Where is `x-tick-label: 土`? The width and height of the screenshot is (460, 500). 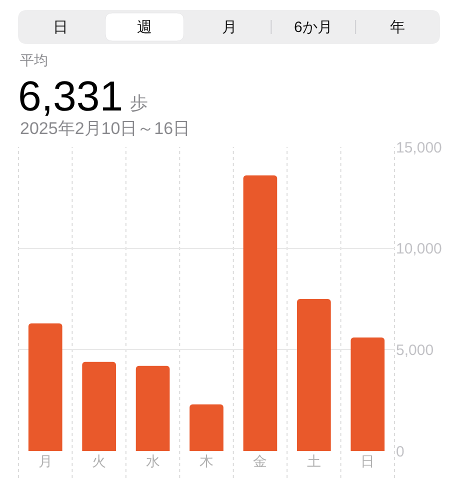 x-tick-label: 土 is located at coordinates (313, 461).